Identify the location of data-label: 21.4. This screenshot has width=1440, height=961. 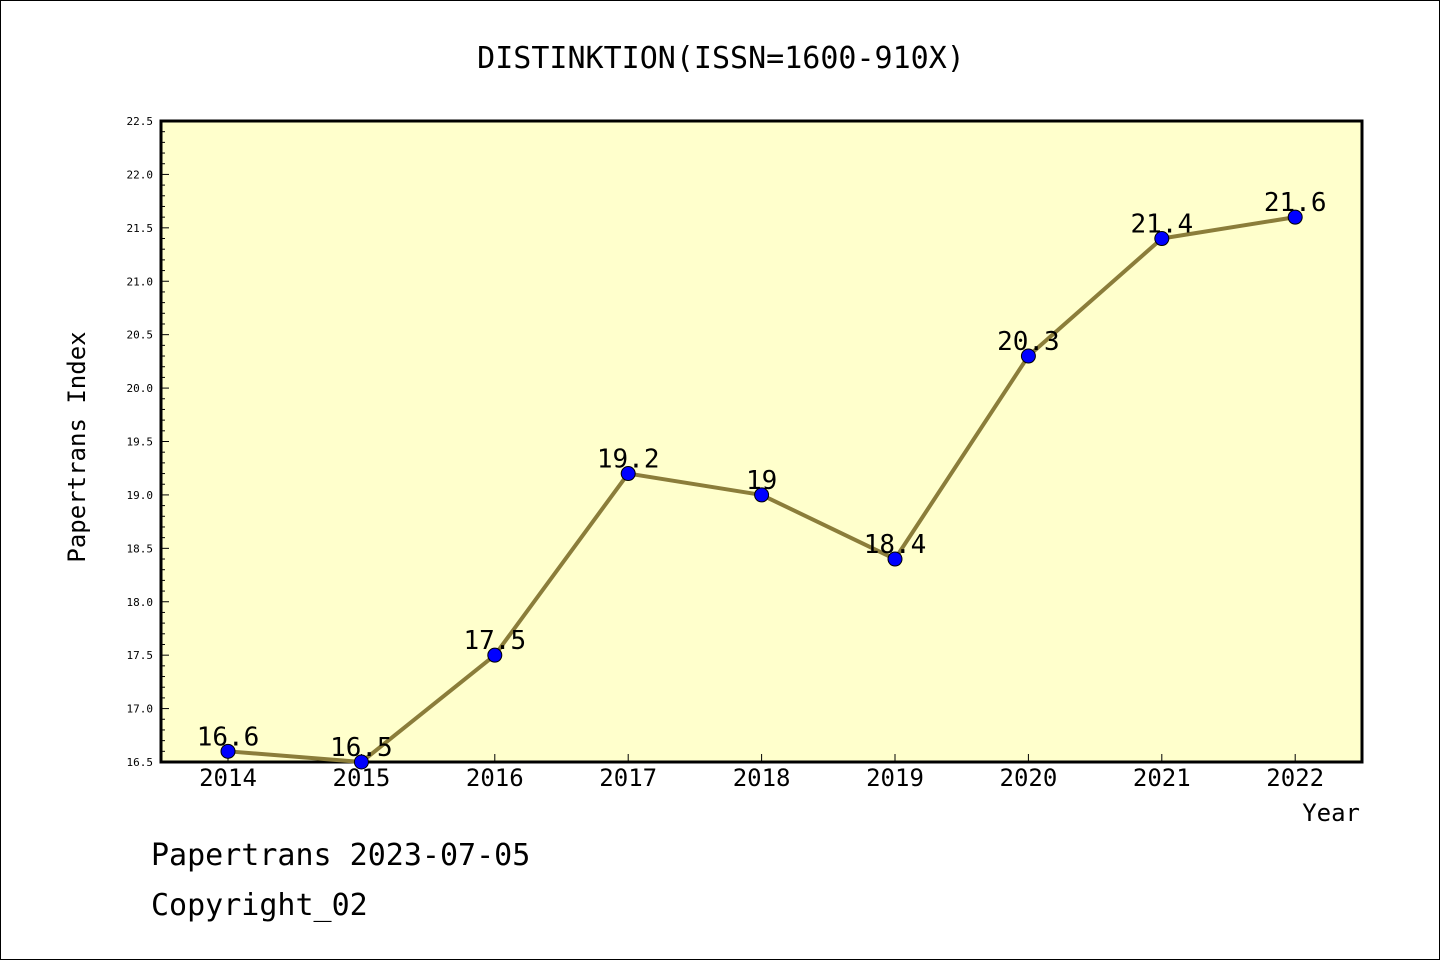
(1161, 225).